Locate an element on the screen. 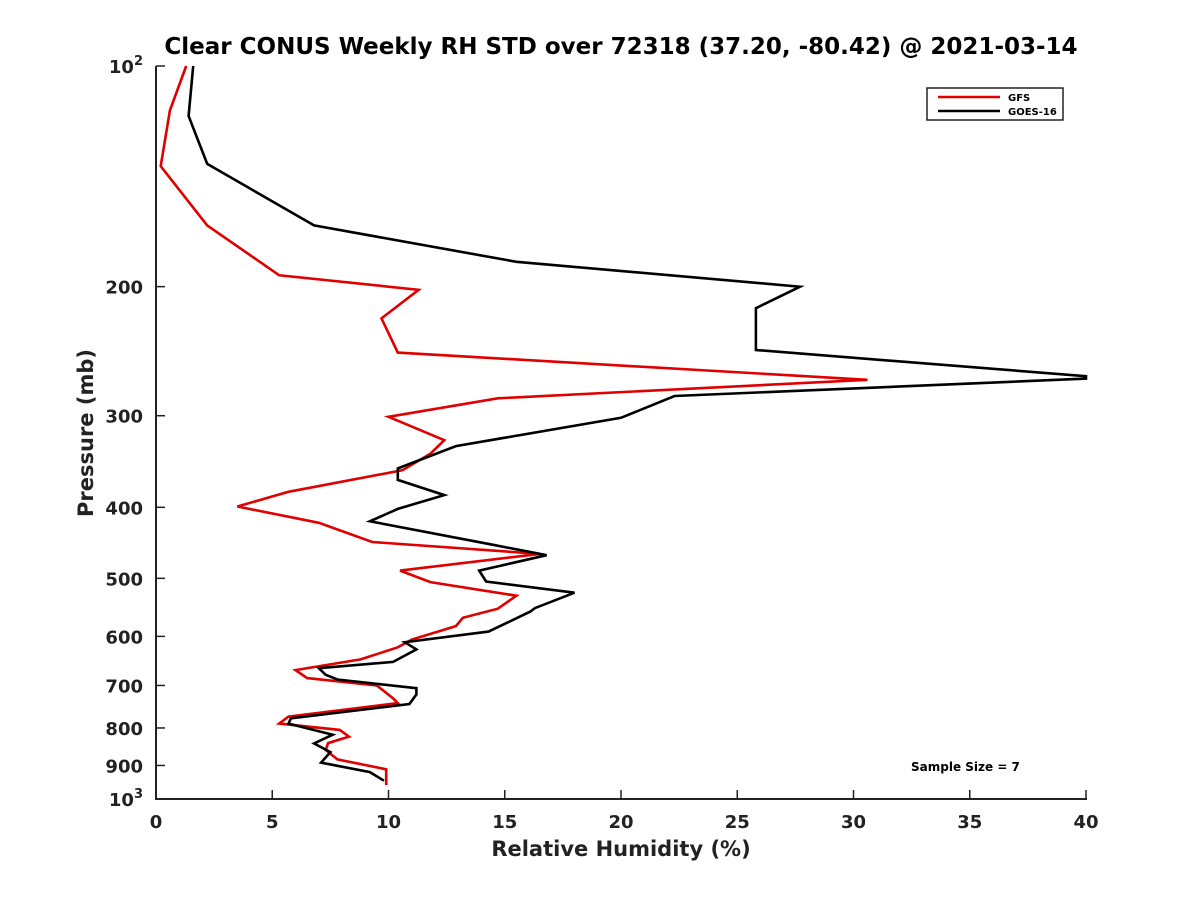 Image resolution: width=1200 pixels, height=900 pixels. y-tick-label: 600 is located at coordinates (124, 637).